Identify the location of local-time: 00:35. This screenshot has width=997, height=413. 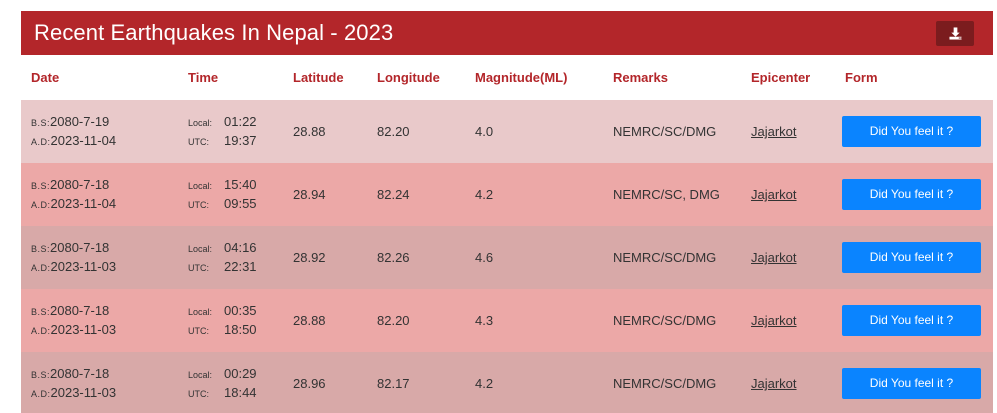
(240, 310).